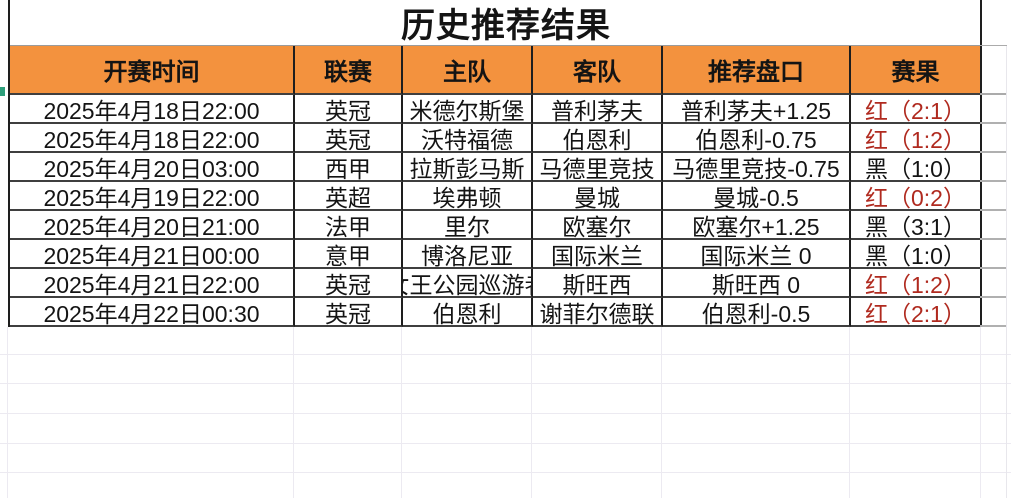  I want to click on cell-away: 普利茅夫, so click(598, 109).